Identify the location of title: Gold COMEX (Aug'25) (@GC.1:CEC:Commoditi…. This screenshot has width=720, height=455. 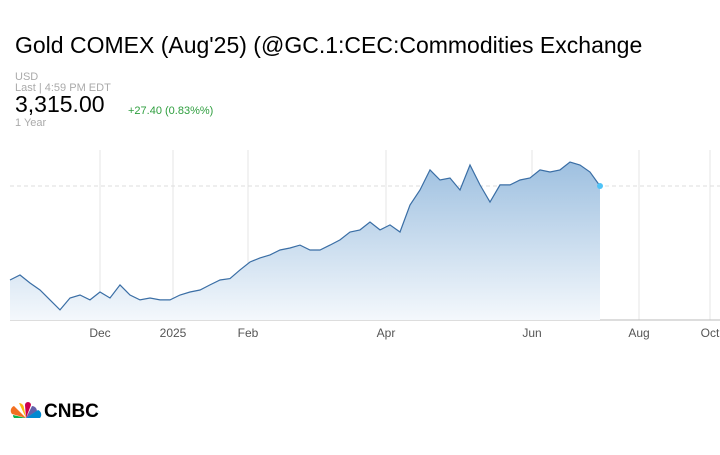
(328, 45).